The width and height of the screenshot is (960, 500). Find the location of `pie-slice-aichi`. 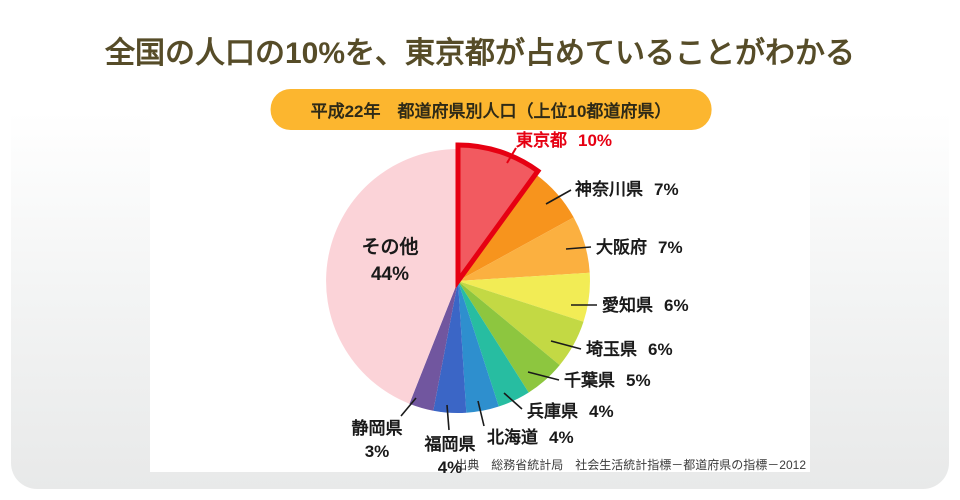

pie-slice-aichi is located at coordinates (524, 297).